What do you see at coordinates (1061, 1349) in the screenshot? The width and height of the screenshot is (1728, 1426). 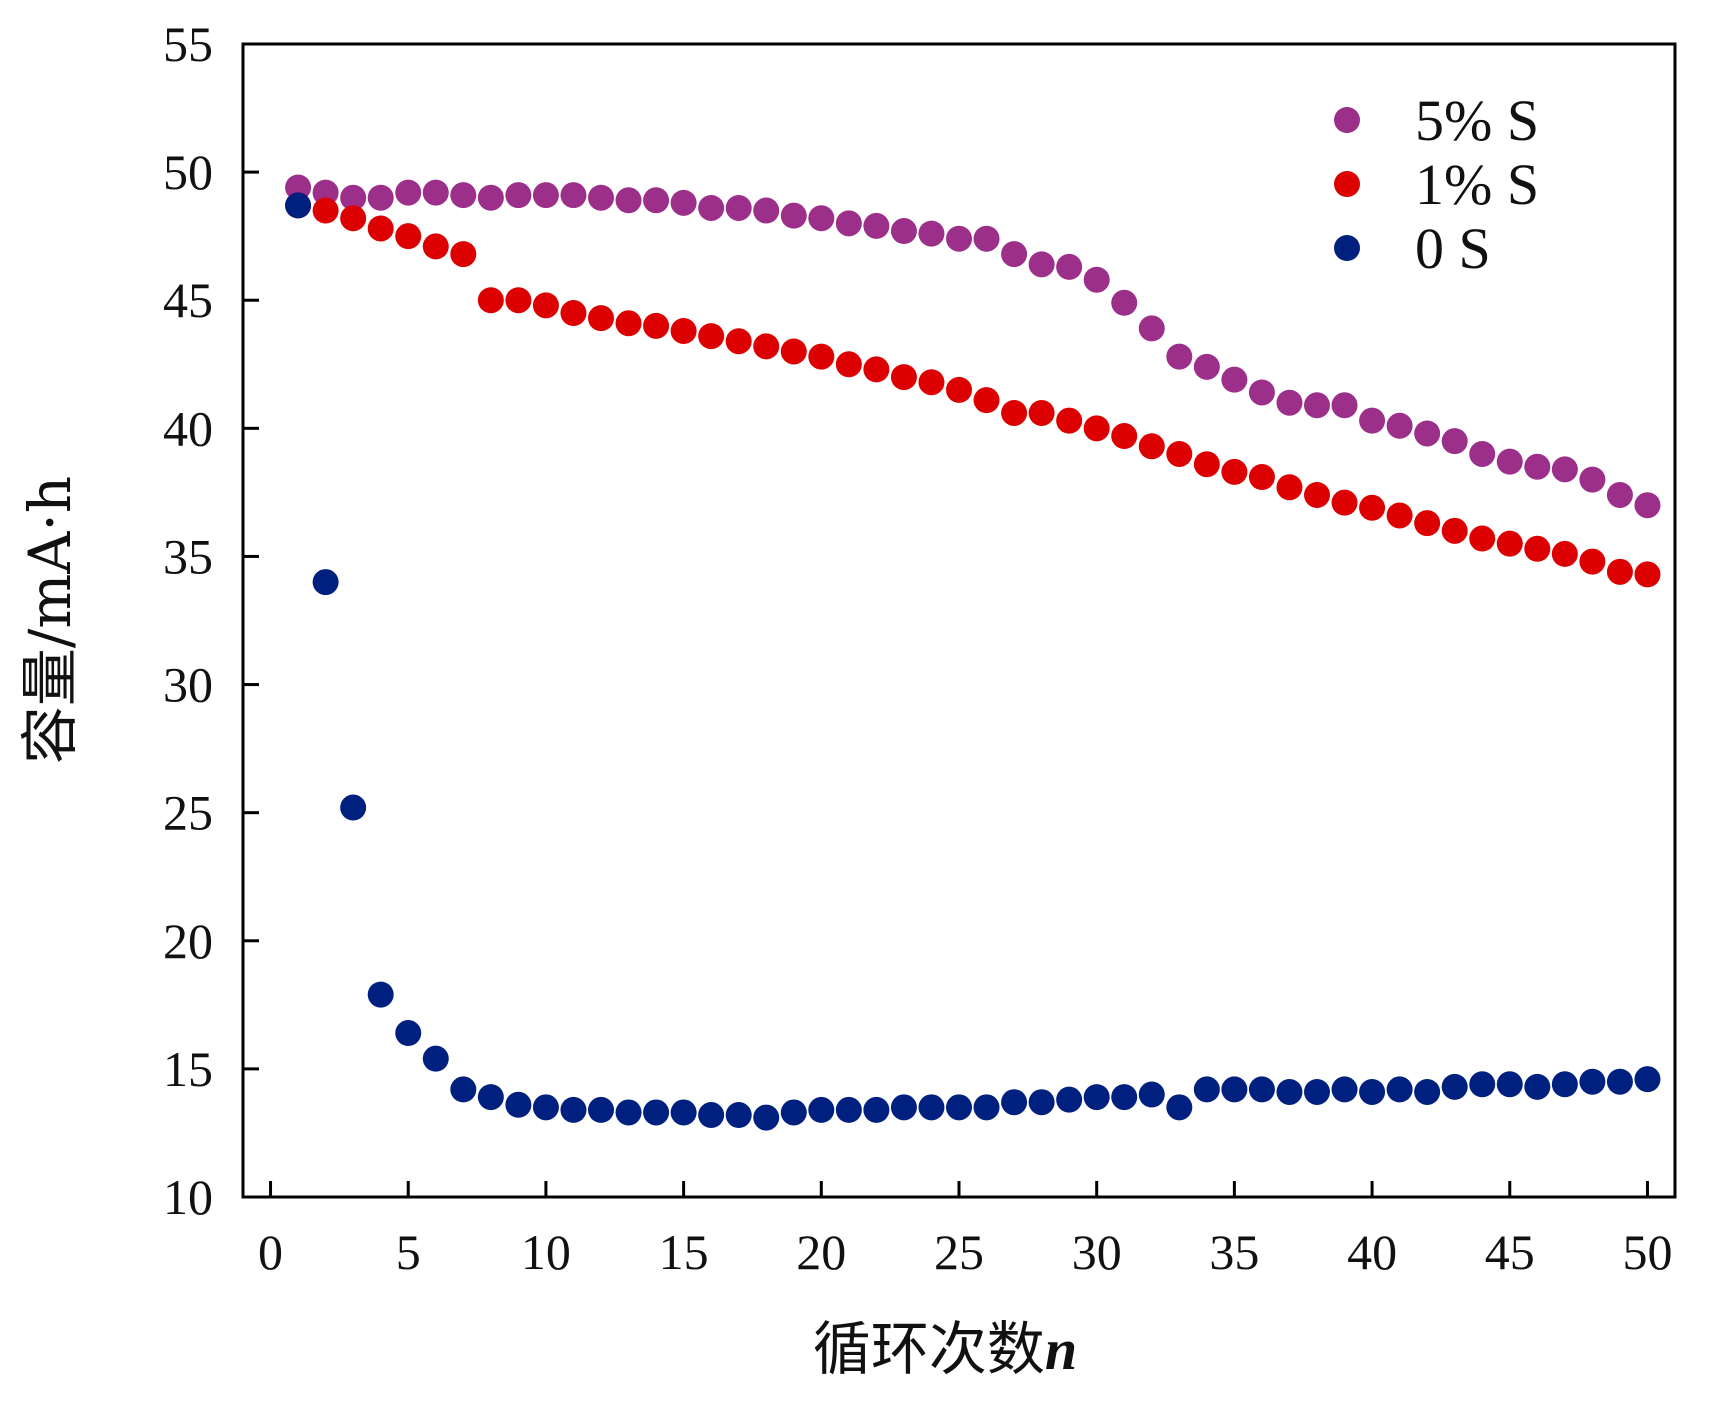 I see `x-axis-title-variable: n` at bounding box center [1061, 1349].